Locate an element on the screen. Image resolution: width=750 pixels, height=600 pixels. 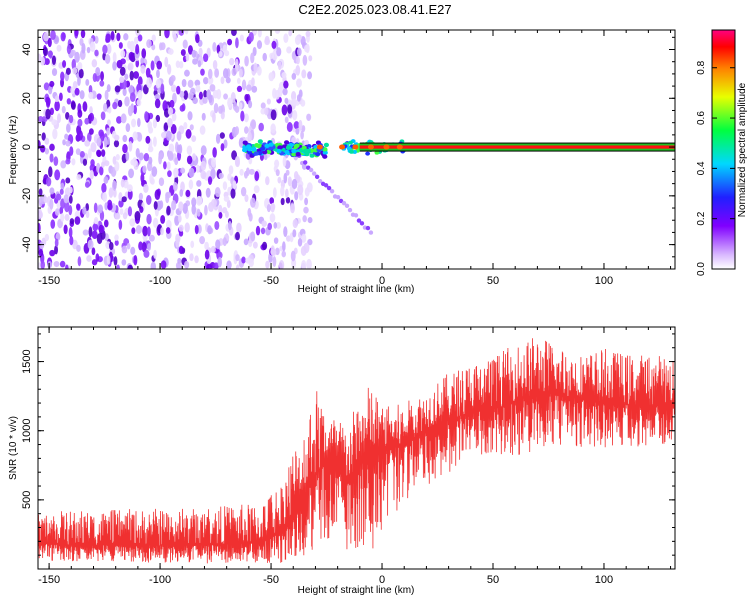
snr-x-axis-label: Height of straight line (km) is located at coordinates (356, 590).